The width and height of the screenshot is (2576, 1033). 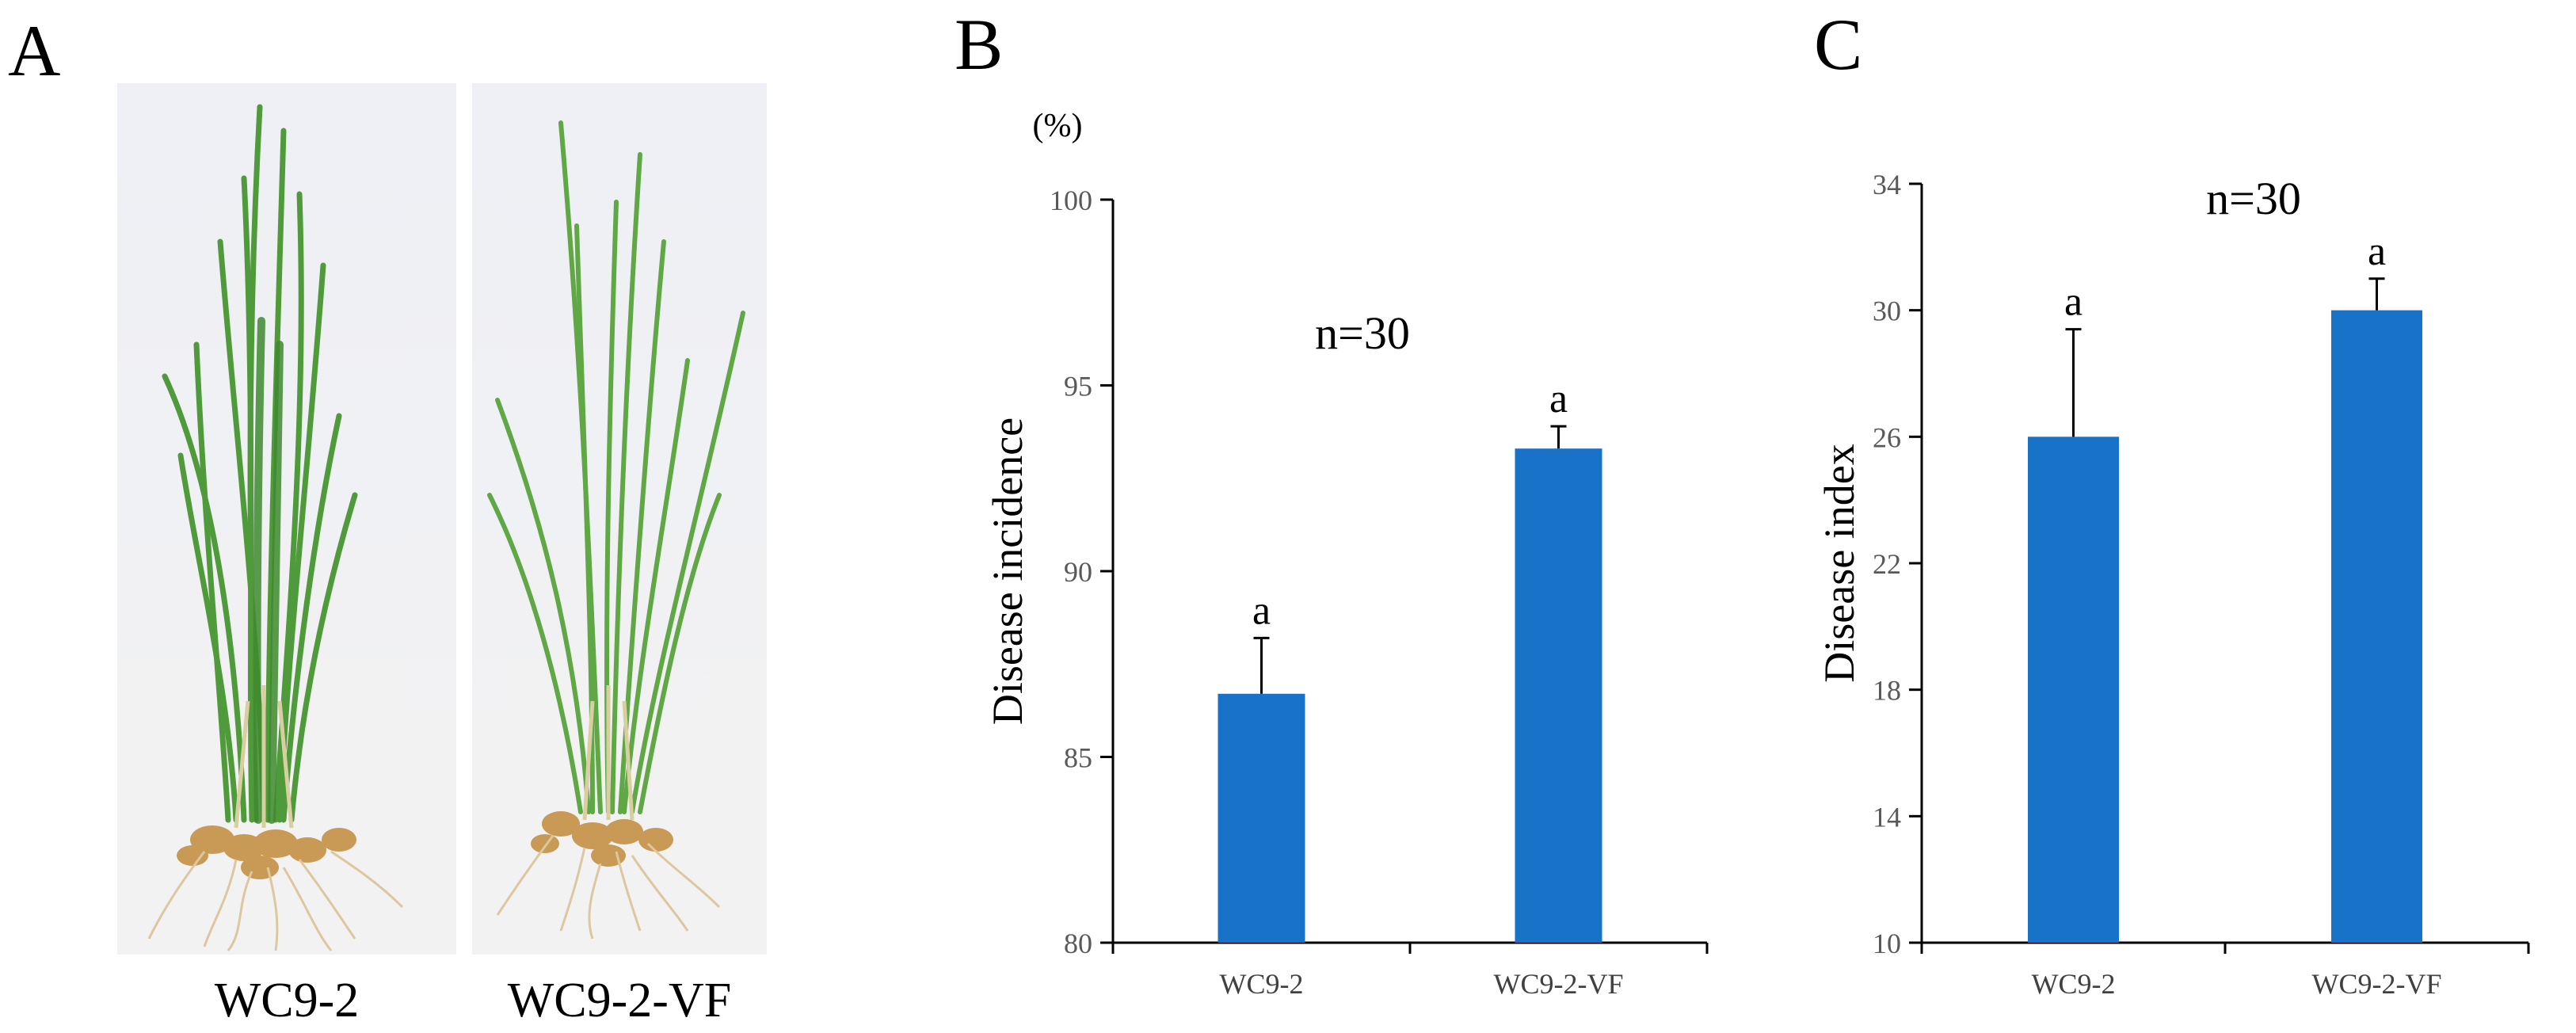 I want to click on y-tick-label: 26, so click(x=1887, y=437).